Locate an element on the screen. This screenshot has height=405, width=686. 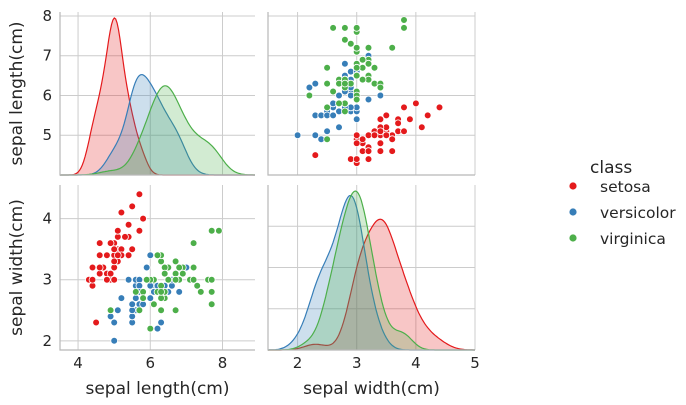
ytick-label: 8 is located at coordinates (47, 16).